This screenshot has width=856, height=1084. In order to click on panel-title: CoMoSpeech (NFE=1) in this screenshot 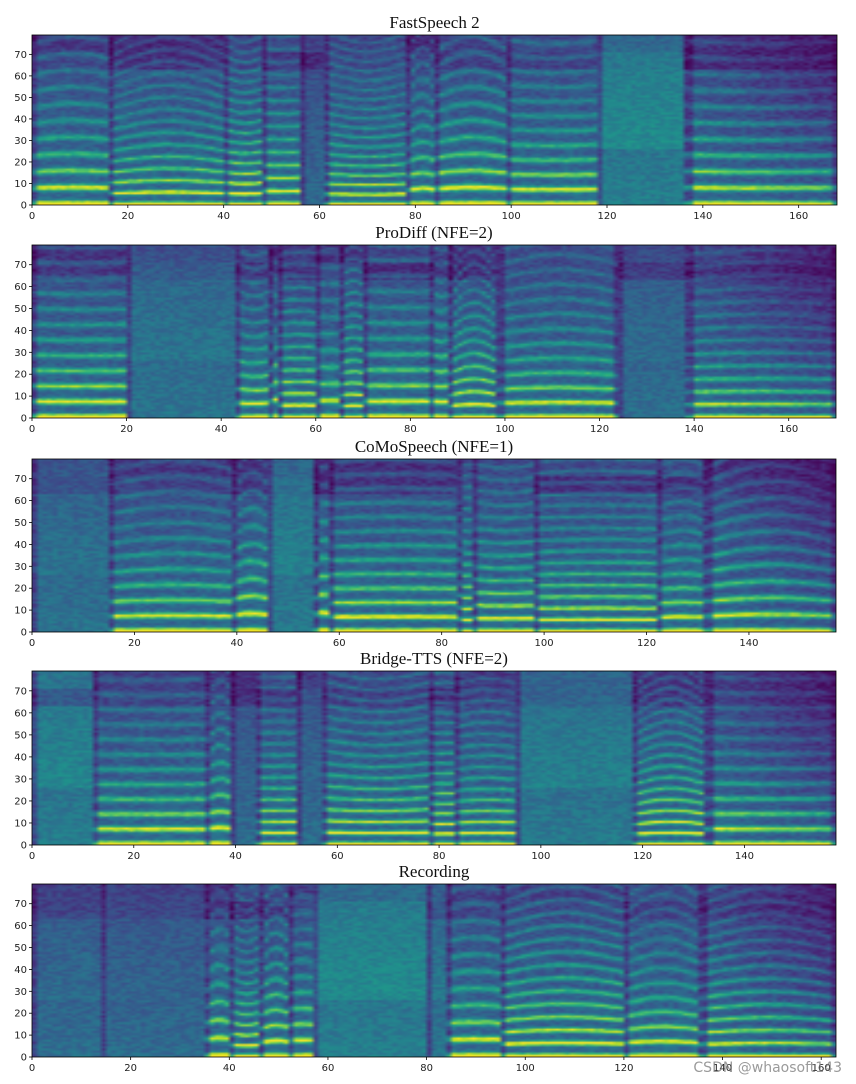, I will do `click(434, 446)`.